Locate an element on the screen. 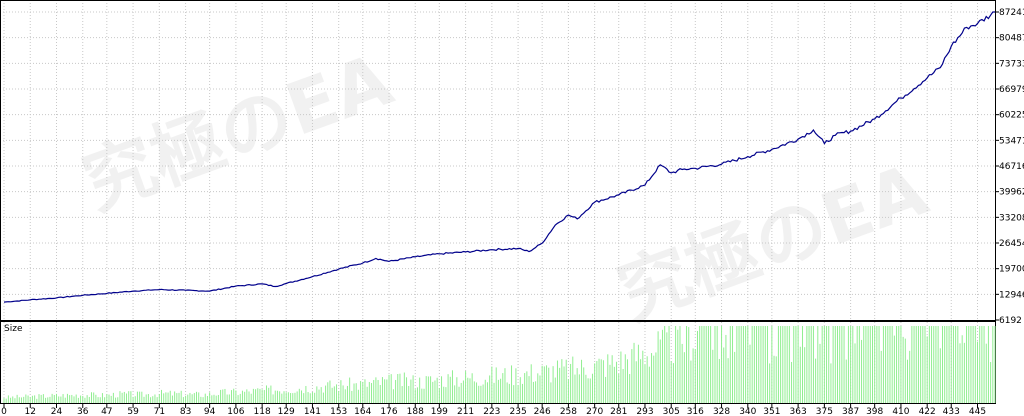  x-tick-label: 36 is located at coordinates (83, 411).